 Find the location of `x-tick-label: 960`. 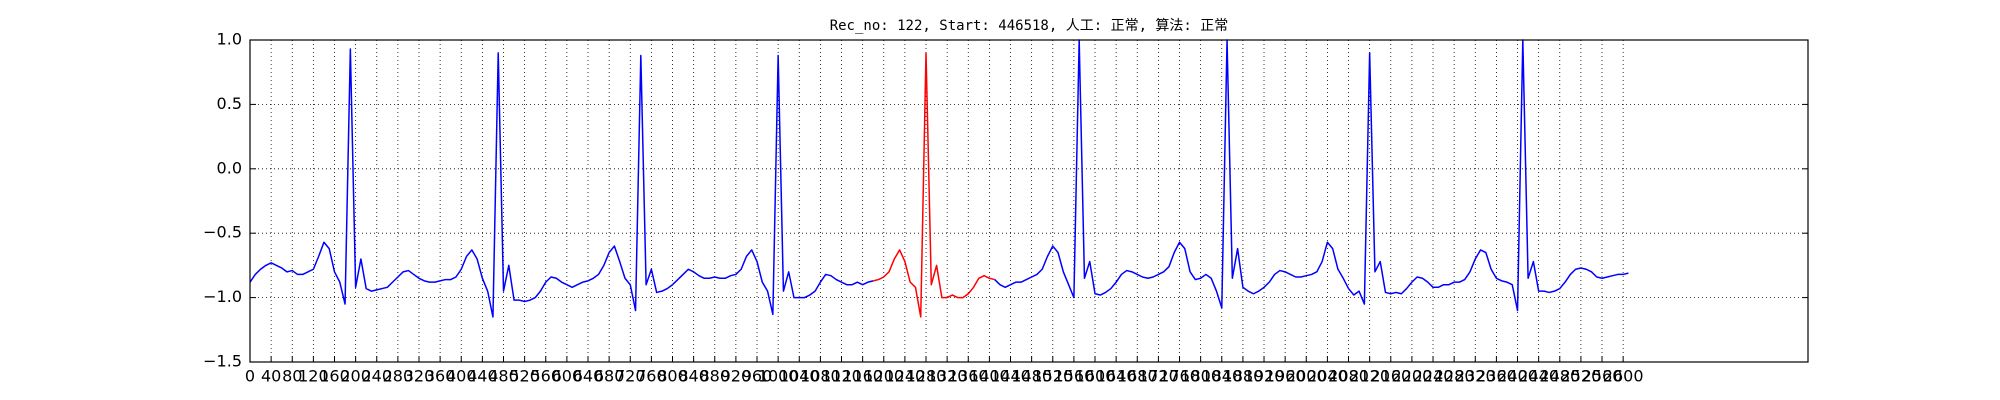

x-tick-label: 960 is located at coordinates (757, 376).